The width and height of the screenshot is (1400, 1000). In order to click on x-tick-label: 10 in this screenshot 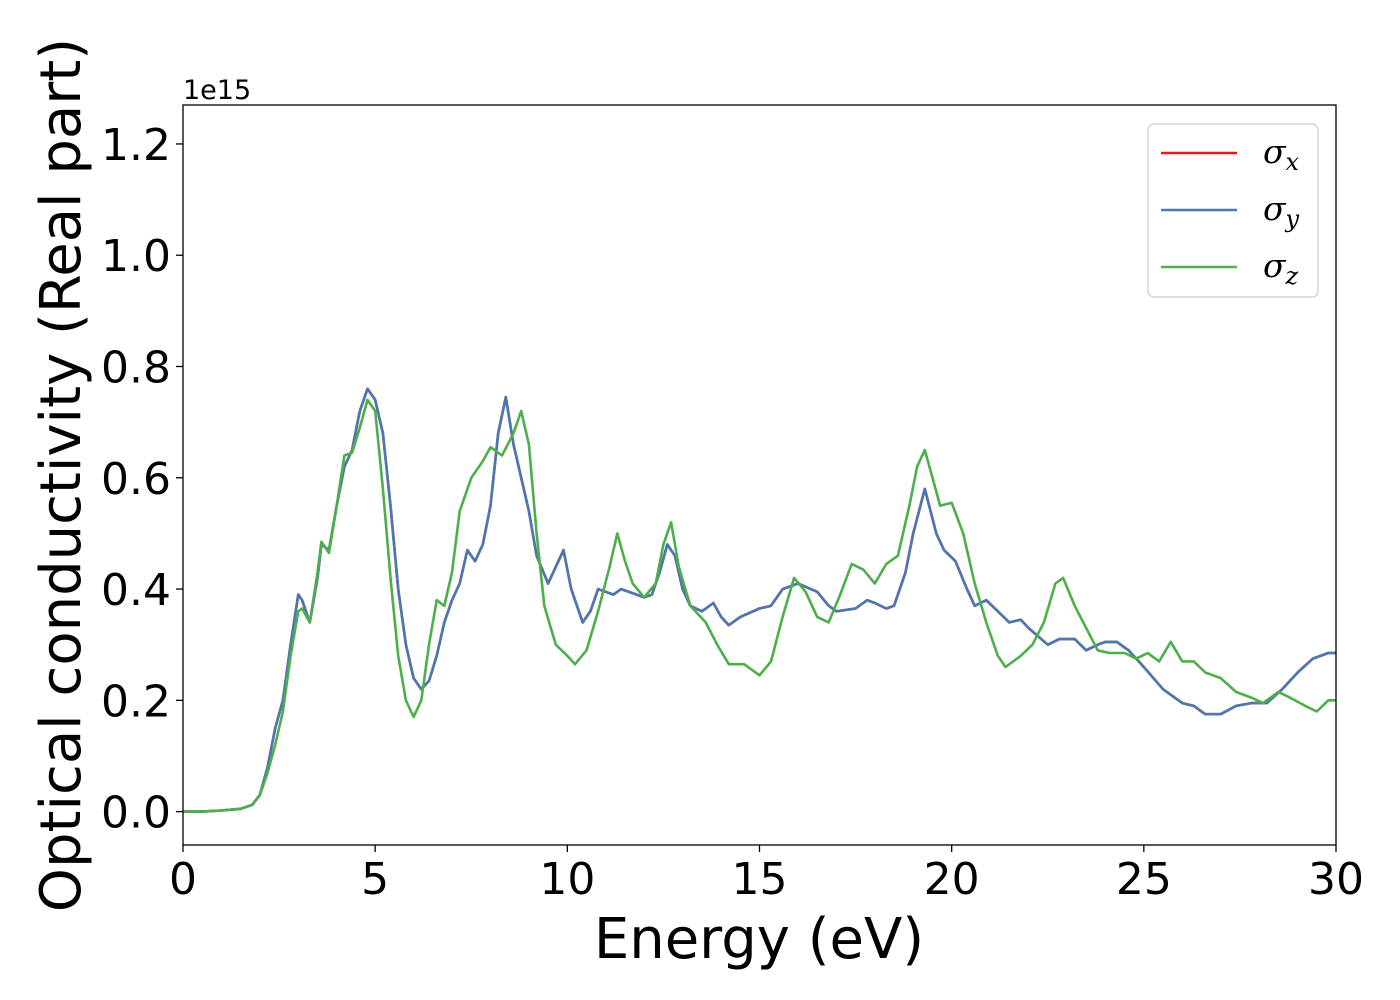, I will do `click(567, 879)`.